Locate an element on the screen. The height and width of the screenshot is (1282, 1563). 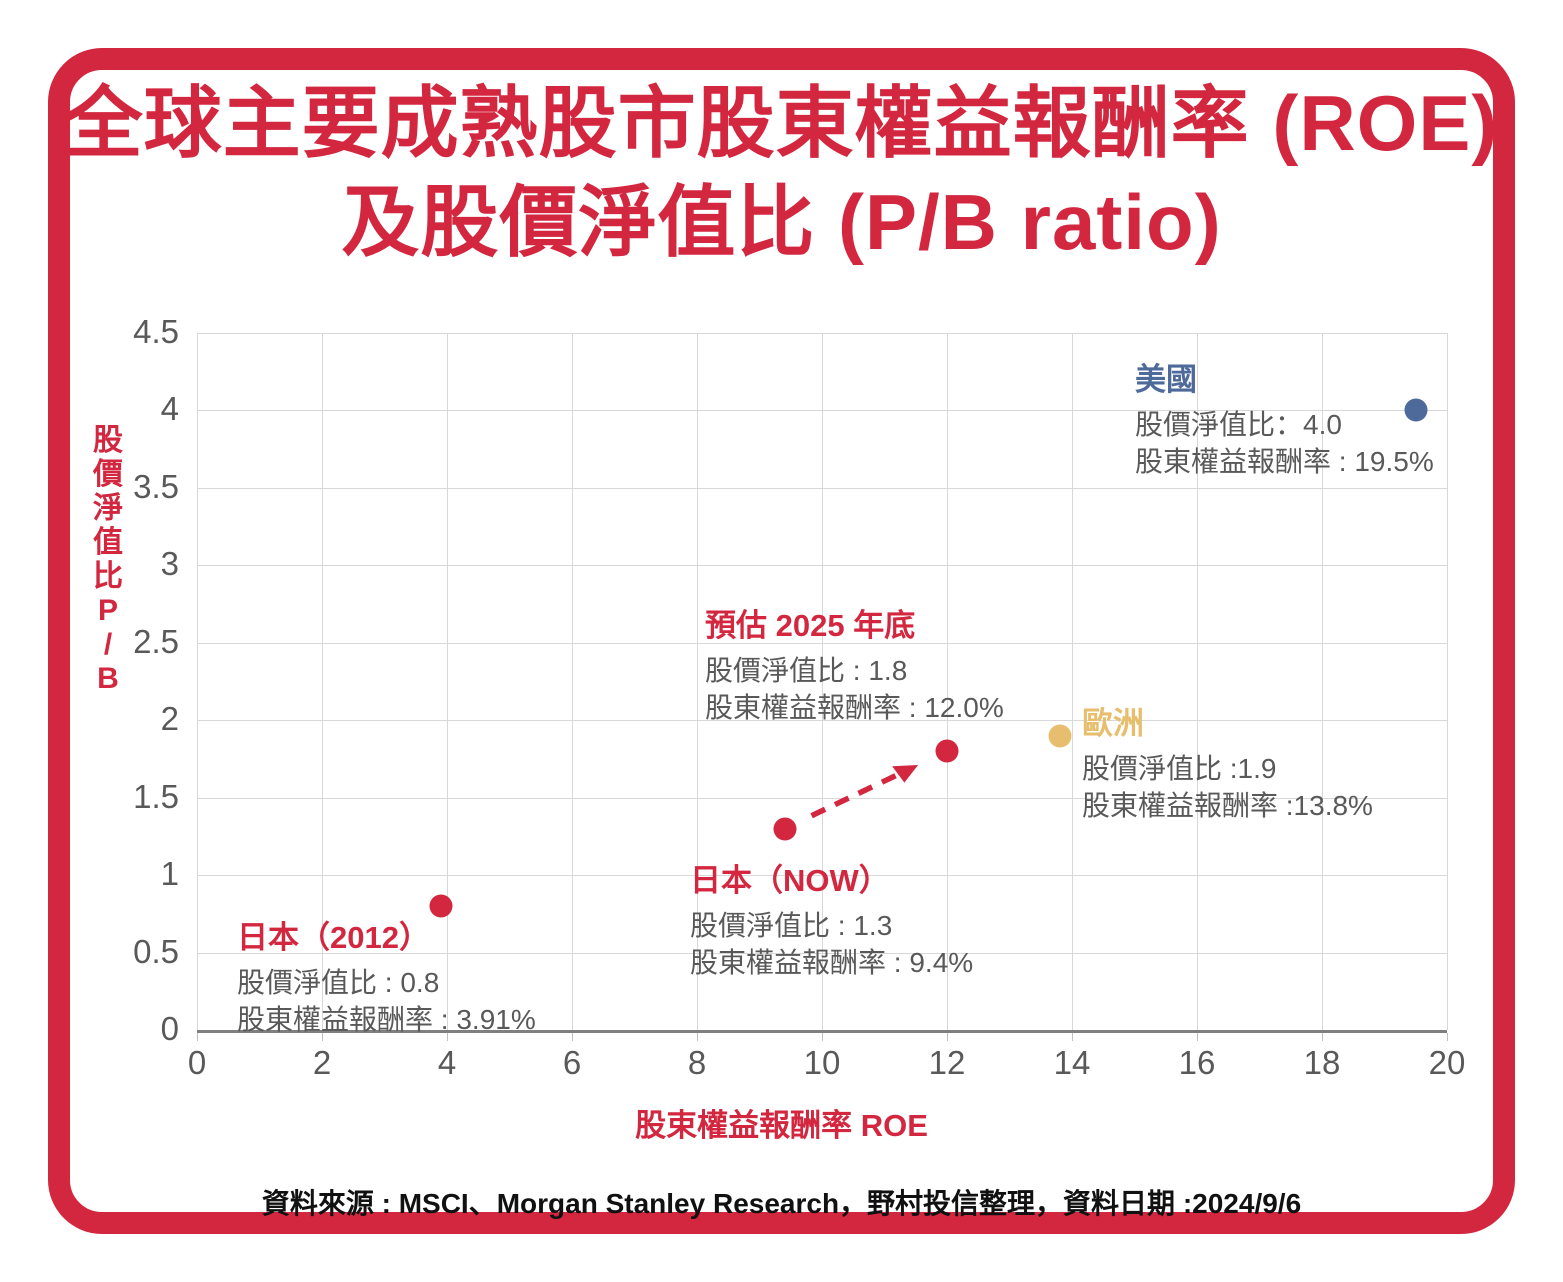
gridline-y-3.5 is located at coordinates (822, 488).